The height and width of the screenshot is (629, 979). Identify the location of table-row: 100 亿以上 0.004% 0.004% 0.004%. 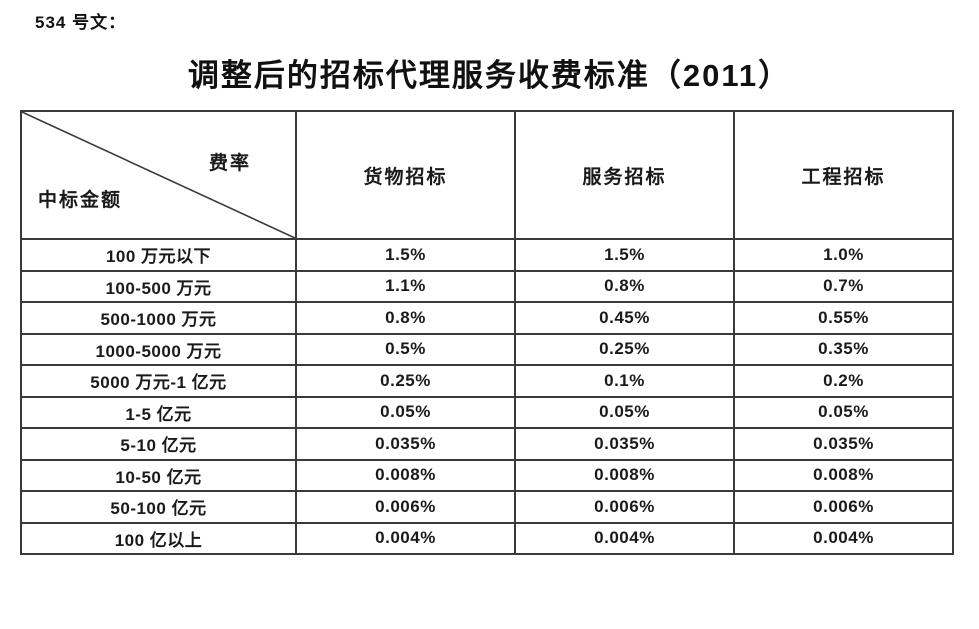
(487, 538).